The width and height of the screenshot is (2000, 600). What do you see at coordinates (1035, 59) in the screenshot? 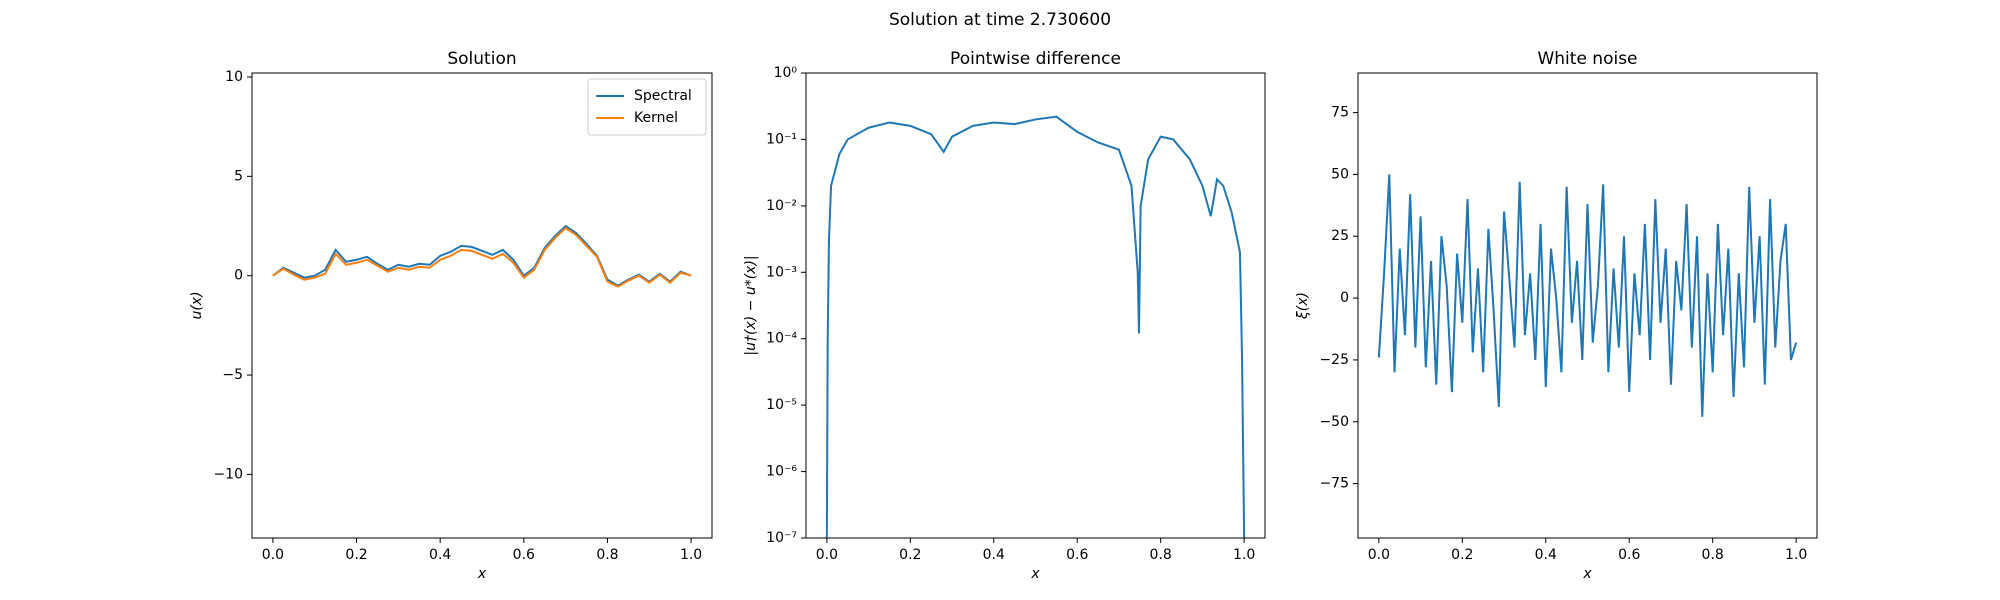
I see `axes-title: Pointwise difference` at bounding box center [1035, 59].